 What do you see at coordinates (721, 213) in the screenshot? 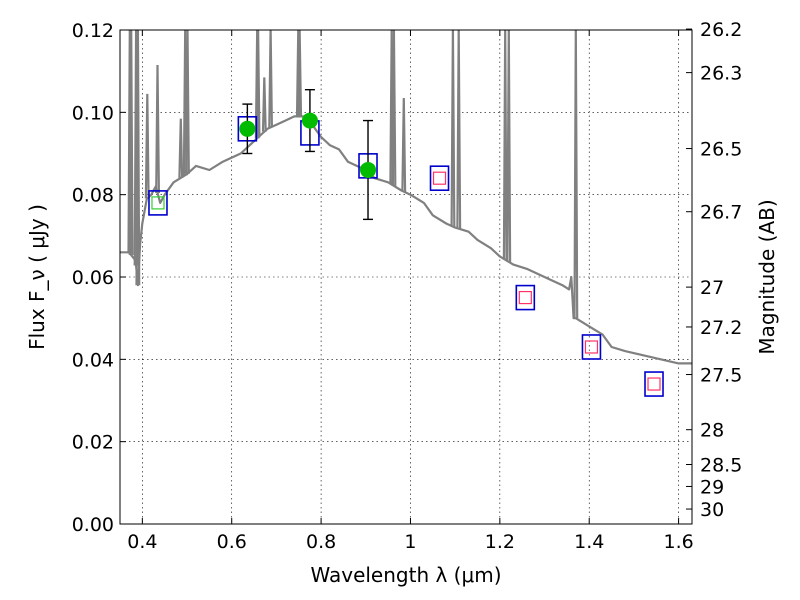
I see `y2-tick-label: 26.7` at bounding box center [721, 213].